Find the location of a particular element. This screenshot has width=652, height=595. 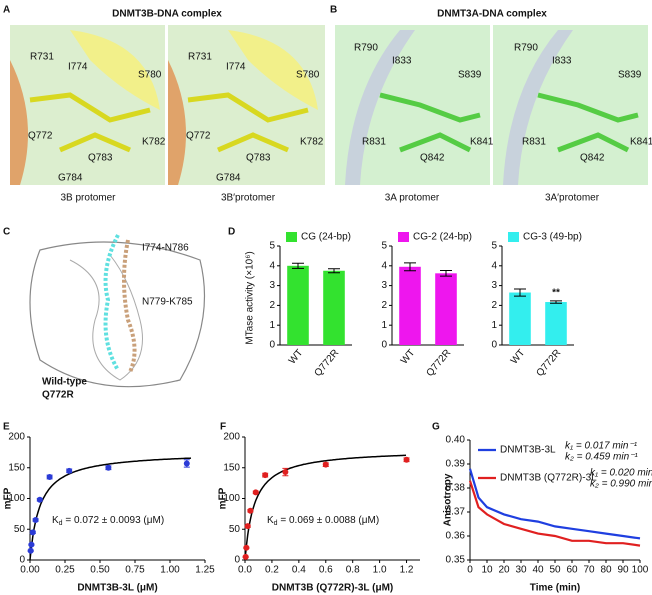

rate-constant: k₁ = 0.020 min⁻¹ is located at coordinates (621, 473).